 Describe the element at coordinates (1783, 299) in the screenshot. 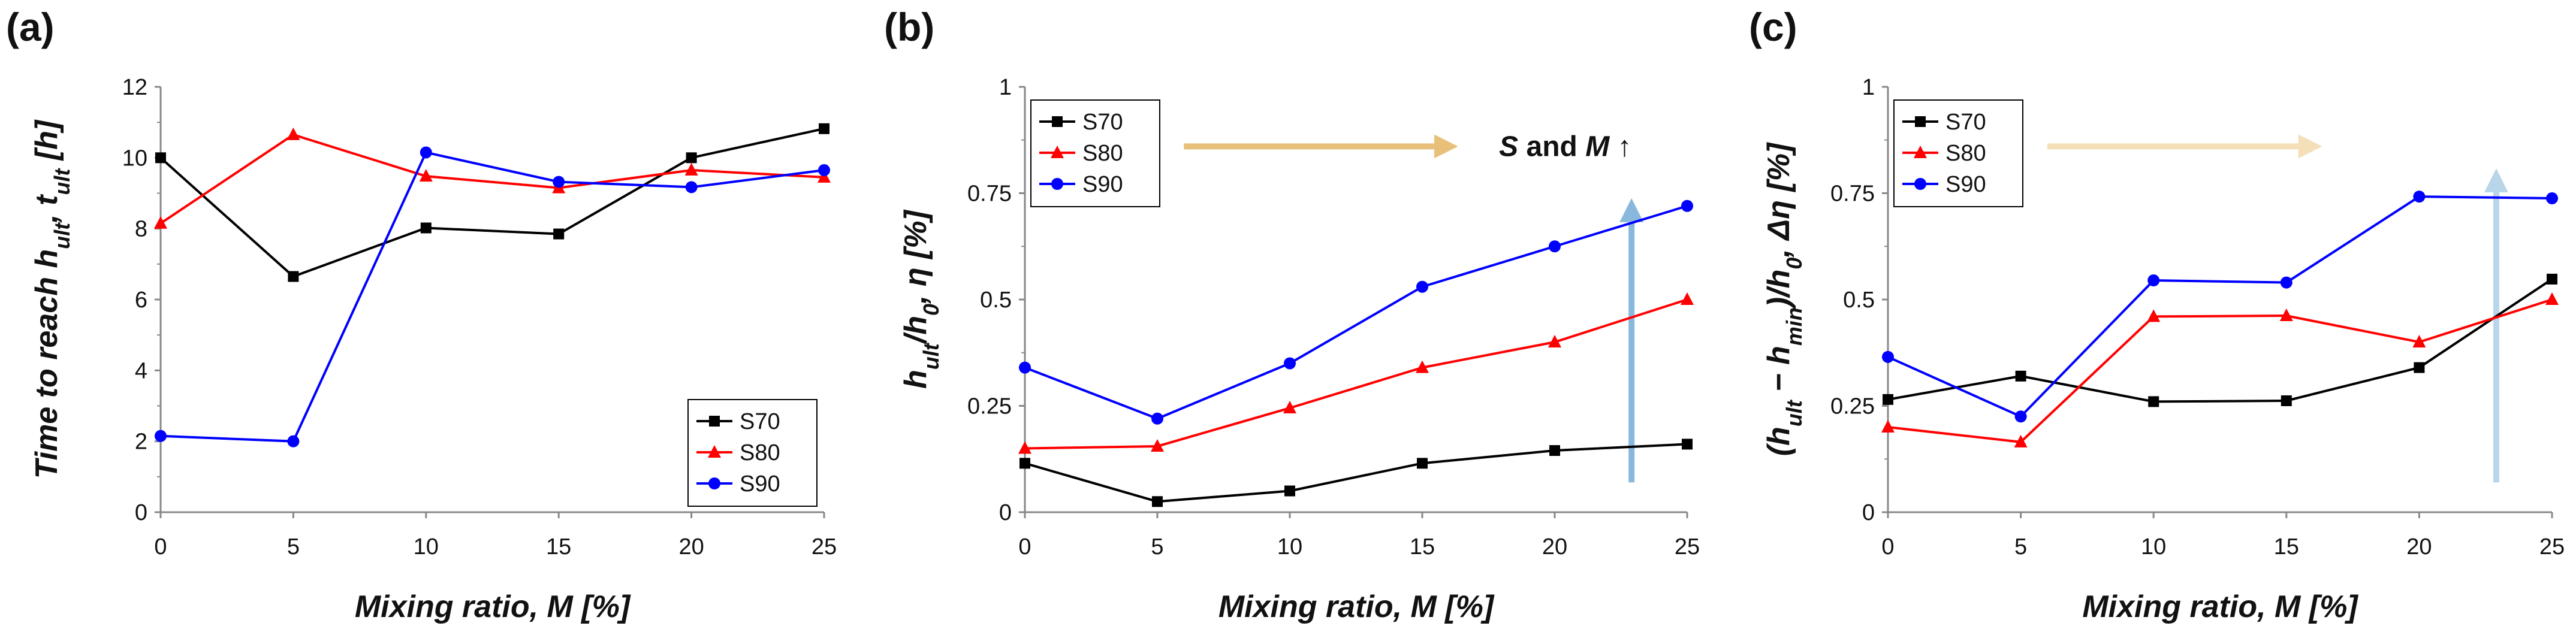

I see `y-axis-title: (hult − hmin)/h0, Δη [%]` at that location.